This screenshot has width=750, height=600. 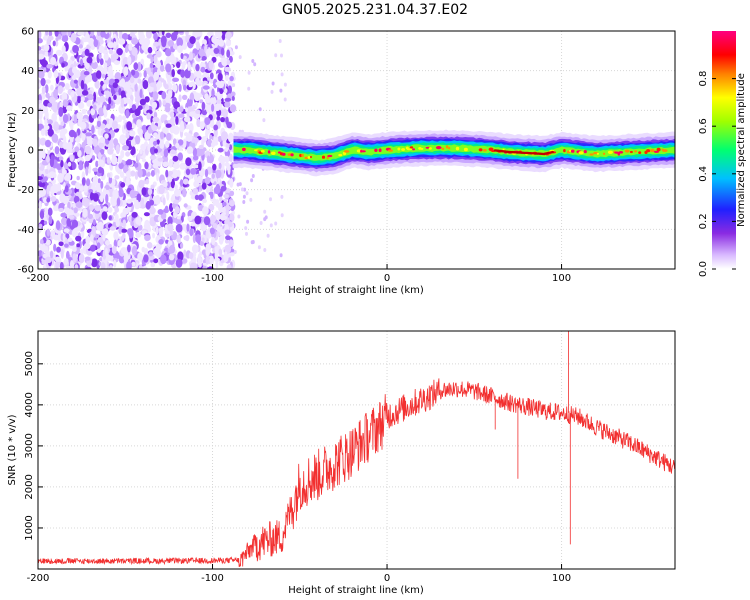 What do you see at coordinates (29, 527) in the screenshot?
I see `y-tick-label: 1000` at bounding box center [29, 527].